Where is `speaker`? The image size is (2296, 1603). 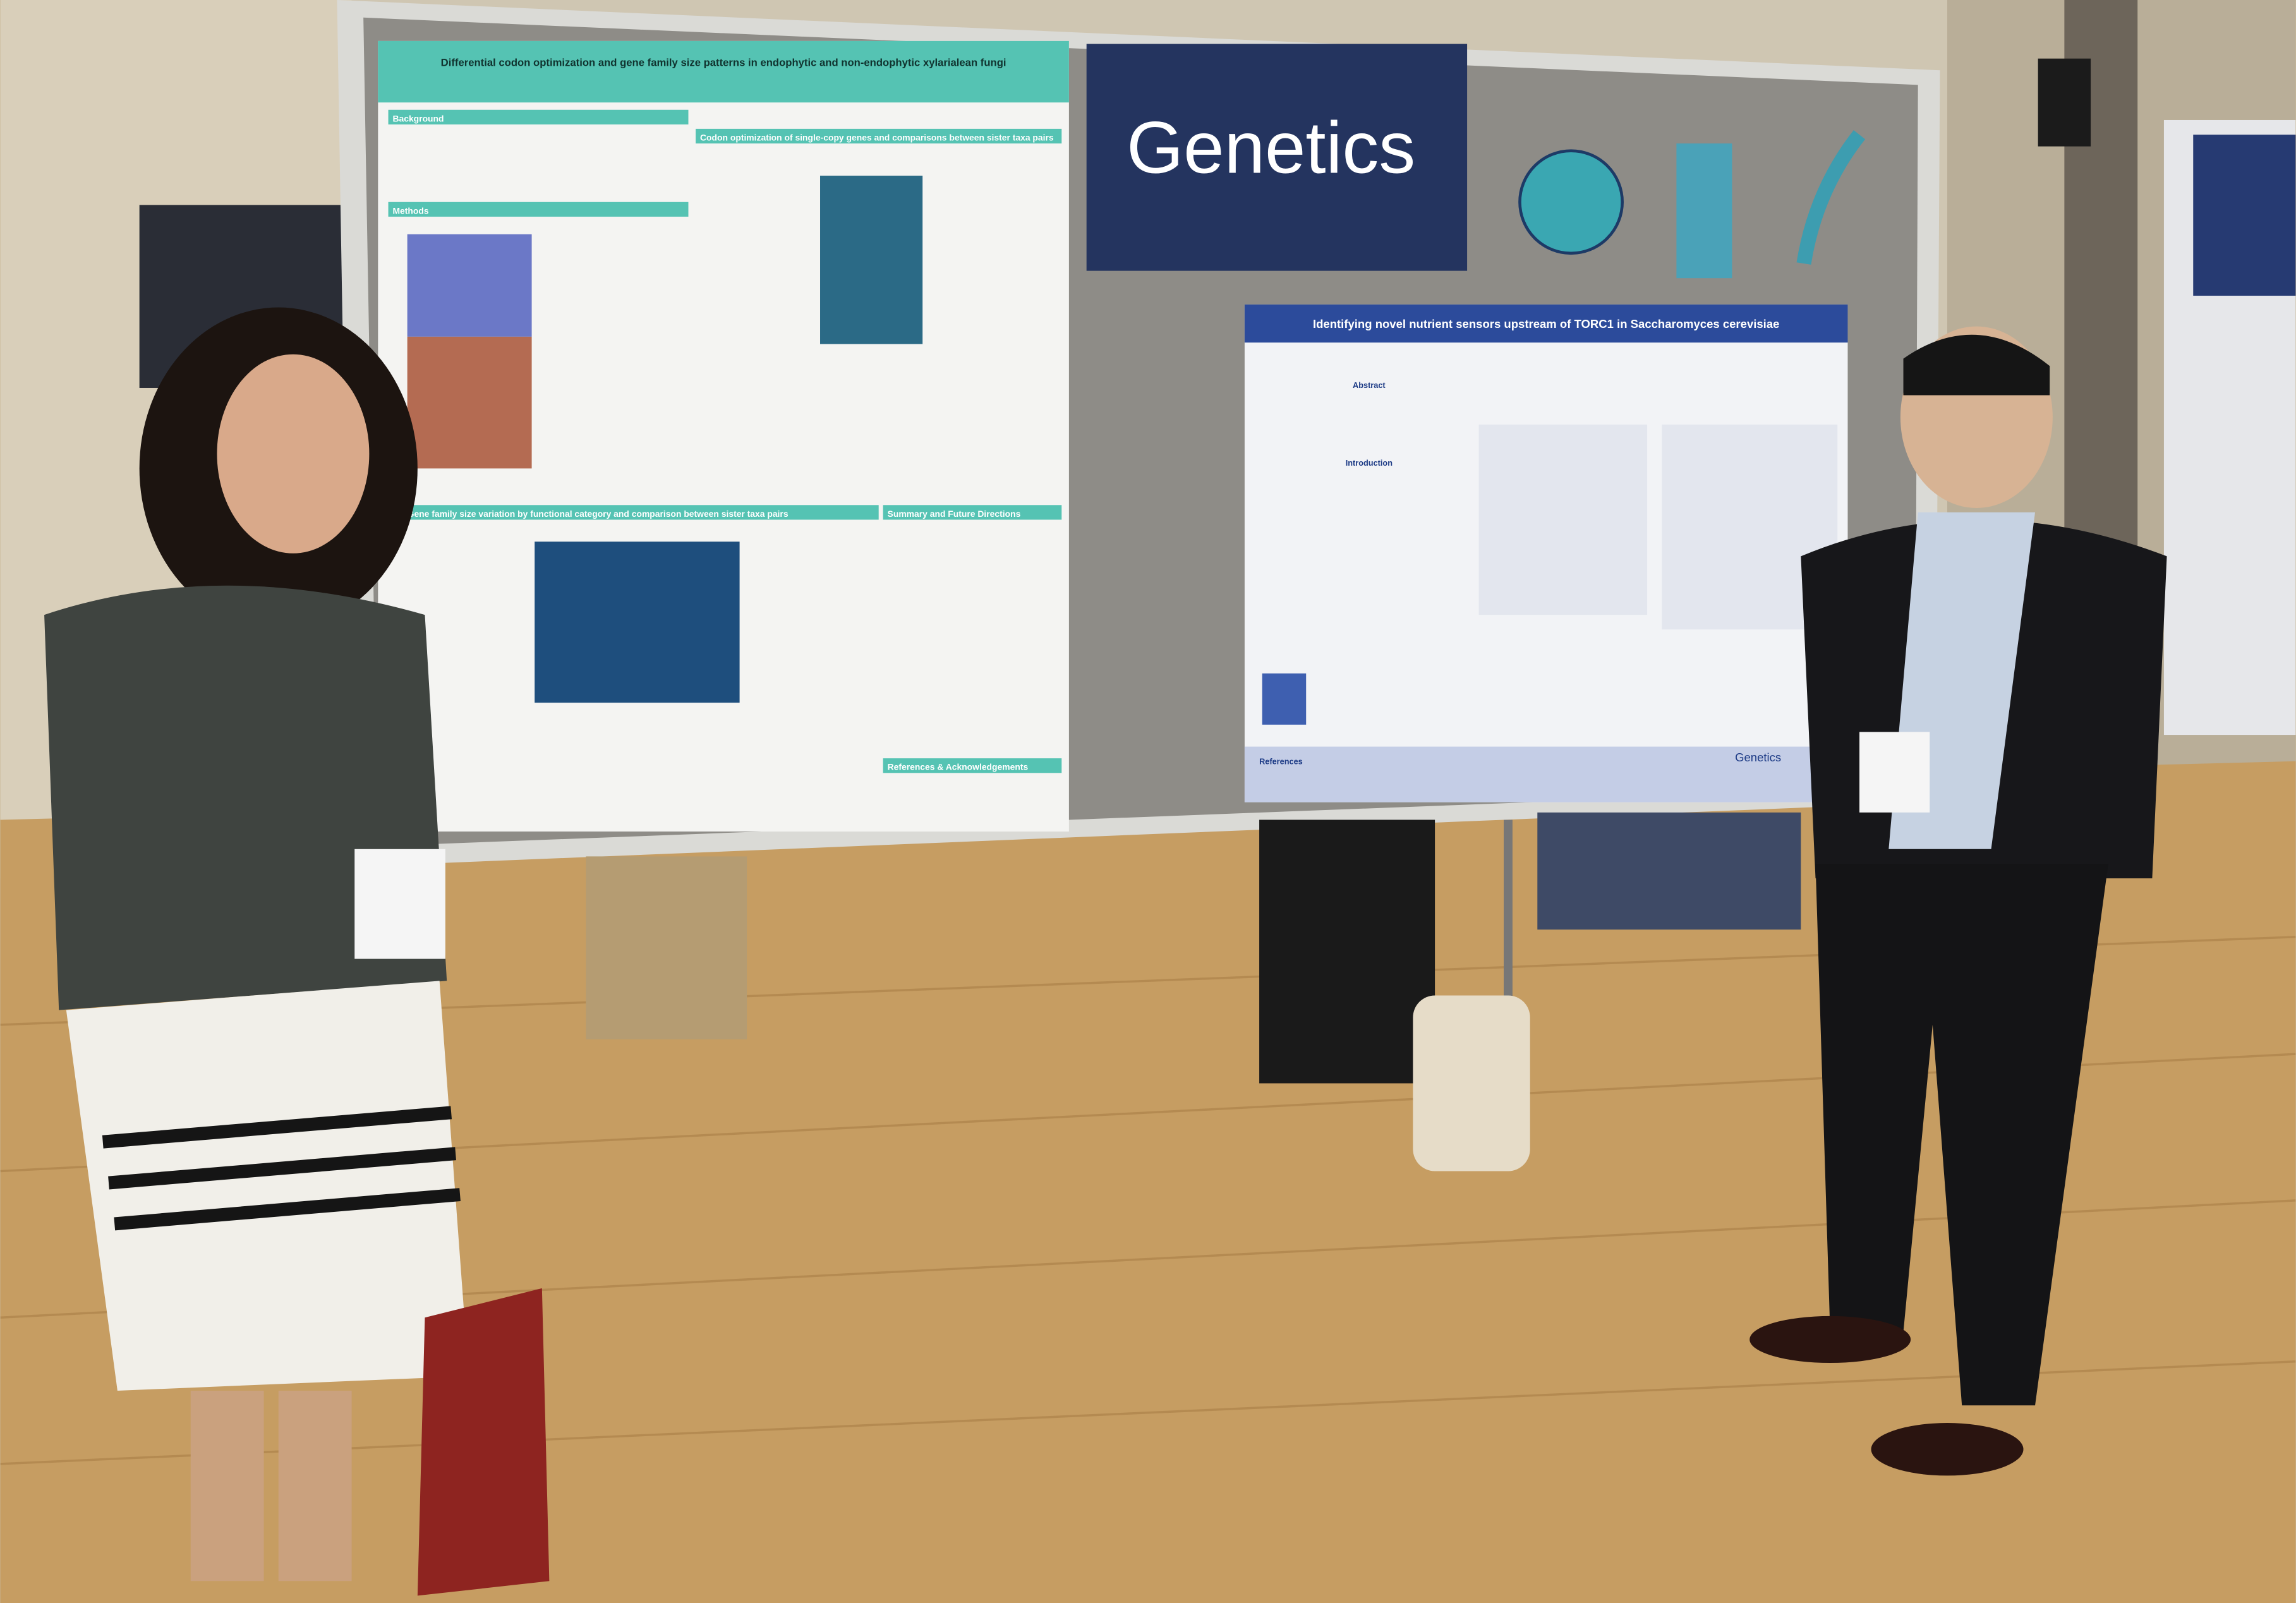 speaker is located at coordinates (2064, 102).